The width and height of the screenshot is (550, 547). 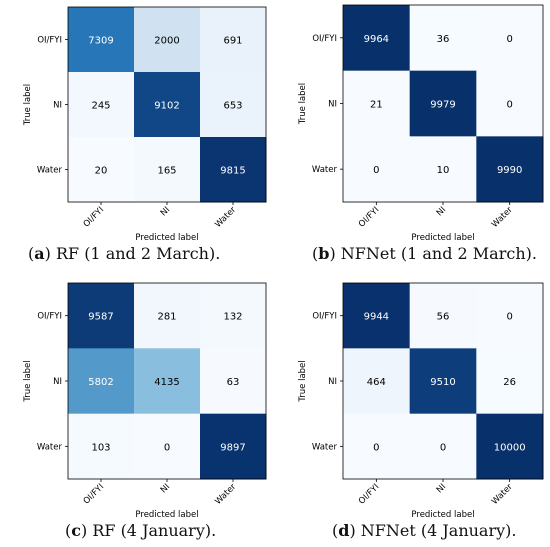 I want to click on cell-value-label: 9510, so click(x=442, y=382).